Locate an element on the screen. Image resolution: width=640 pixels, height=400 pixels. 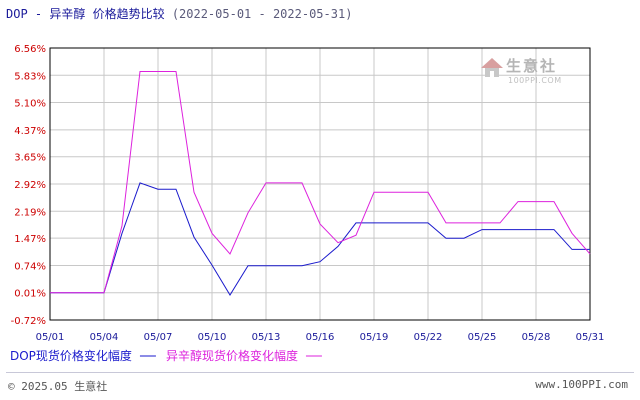
title-date-range: (2022-05-01 - 2022-05-31) is located at coordinates (262, 14).